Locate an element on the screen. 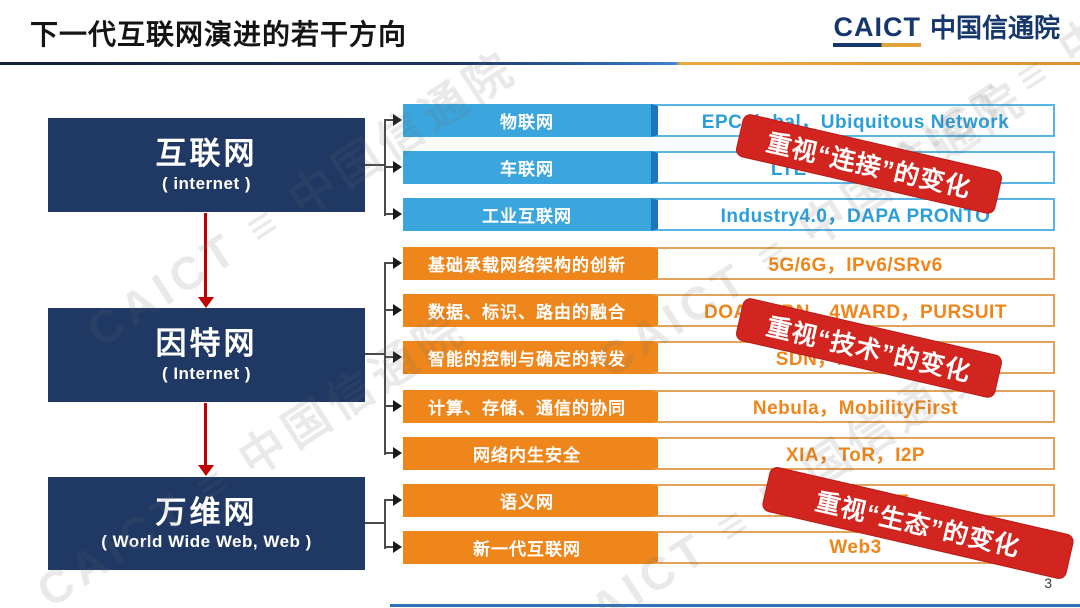  stage-subtitle: ( Internet ) is located at coordinates (206, 373).